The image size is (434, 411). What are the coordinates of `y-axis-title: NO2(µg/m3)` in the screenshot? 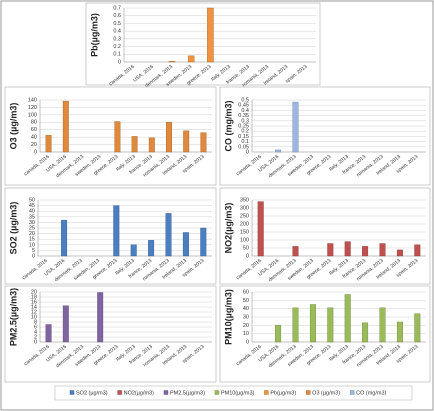 It's located at (228, 228).